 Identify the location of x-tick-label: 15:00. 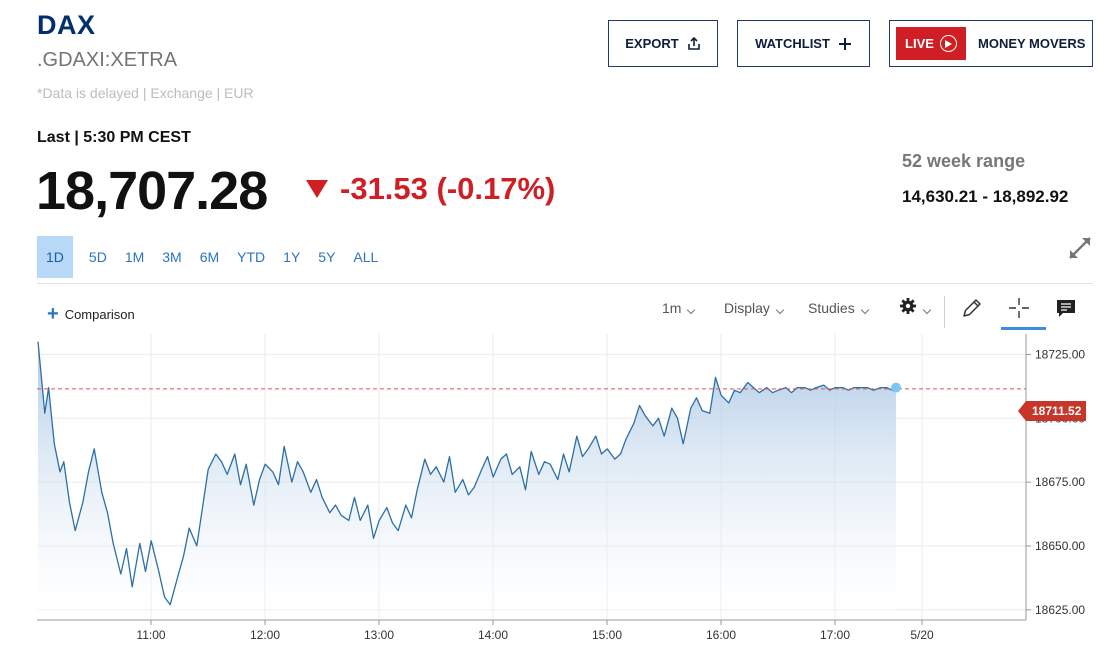
(607, 635).